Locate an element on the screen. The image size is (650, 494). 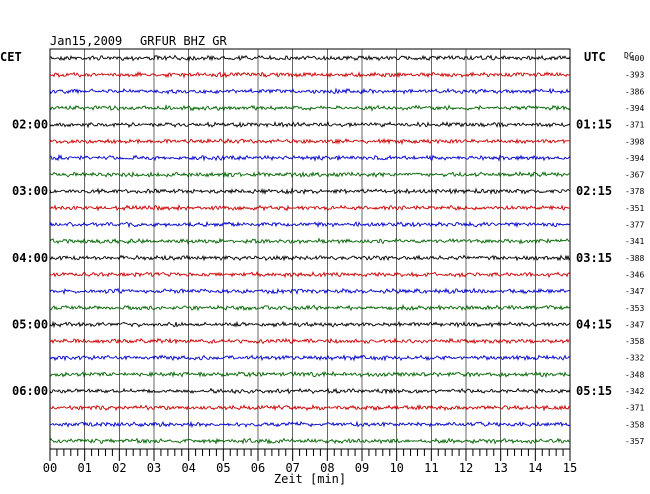
x-axis-title: Zeit [min] is located at coordinates (310, 479).